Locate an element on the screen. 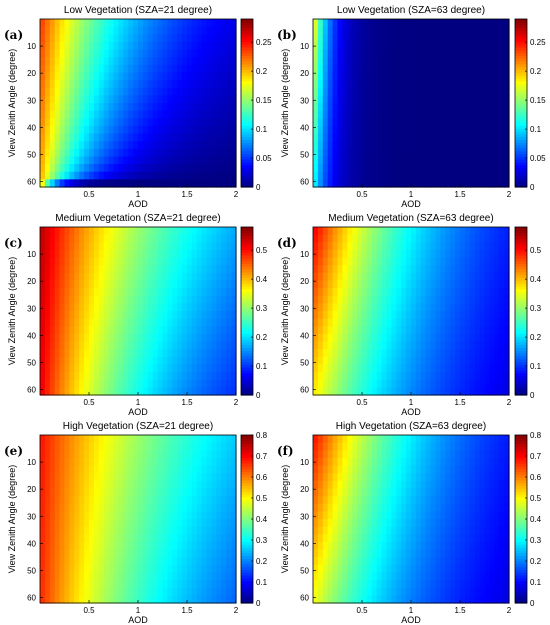 Image resolution: width=550 pixels, height=625 pixels. colorbar-tick-label: 0.5 is located at coordinates (262, 498).